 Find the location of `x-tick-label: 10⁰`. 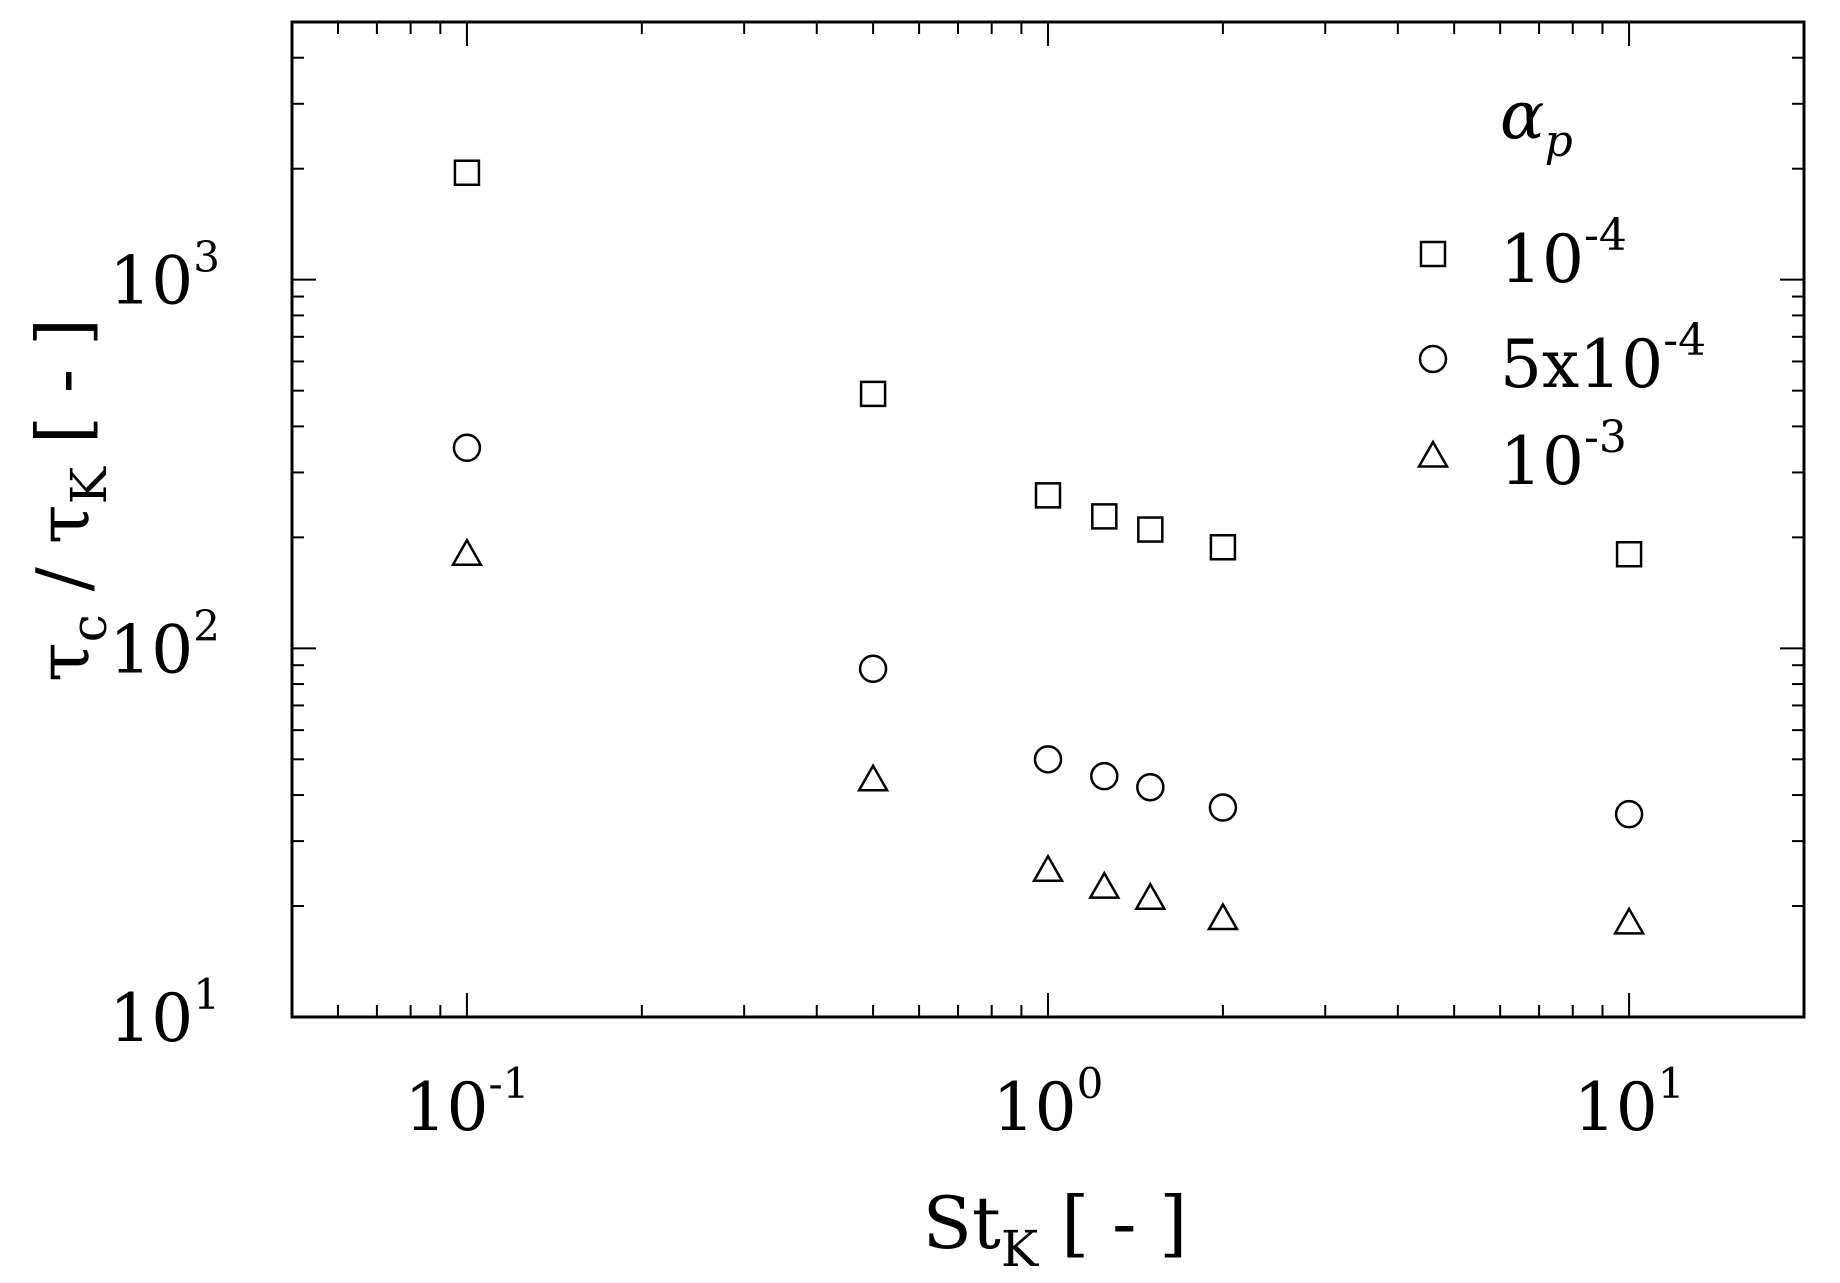

x-tick-label: 10⁰ is located at coordinates (1048, 1102).